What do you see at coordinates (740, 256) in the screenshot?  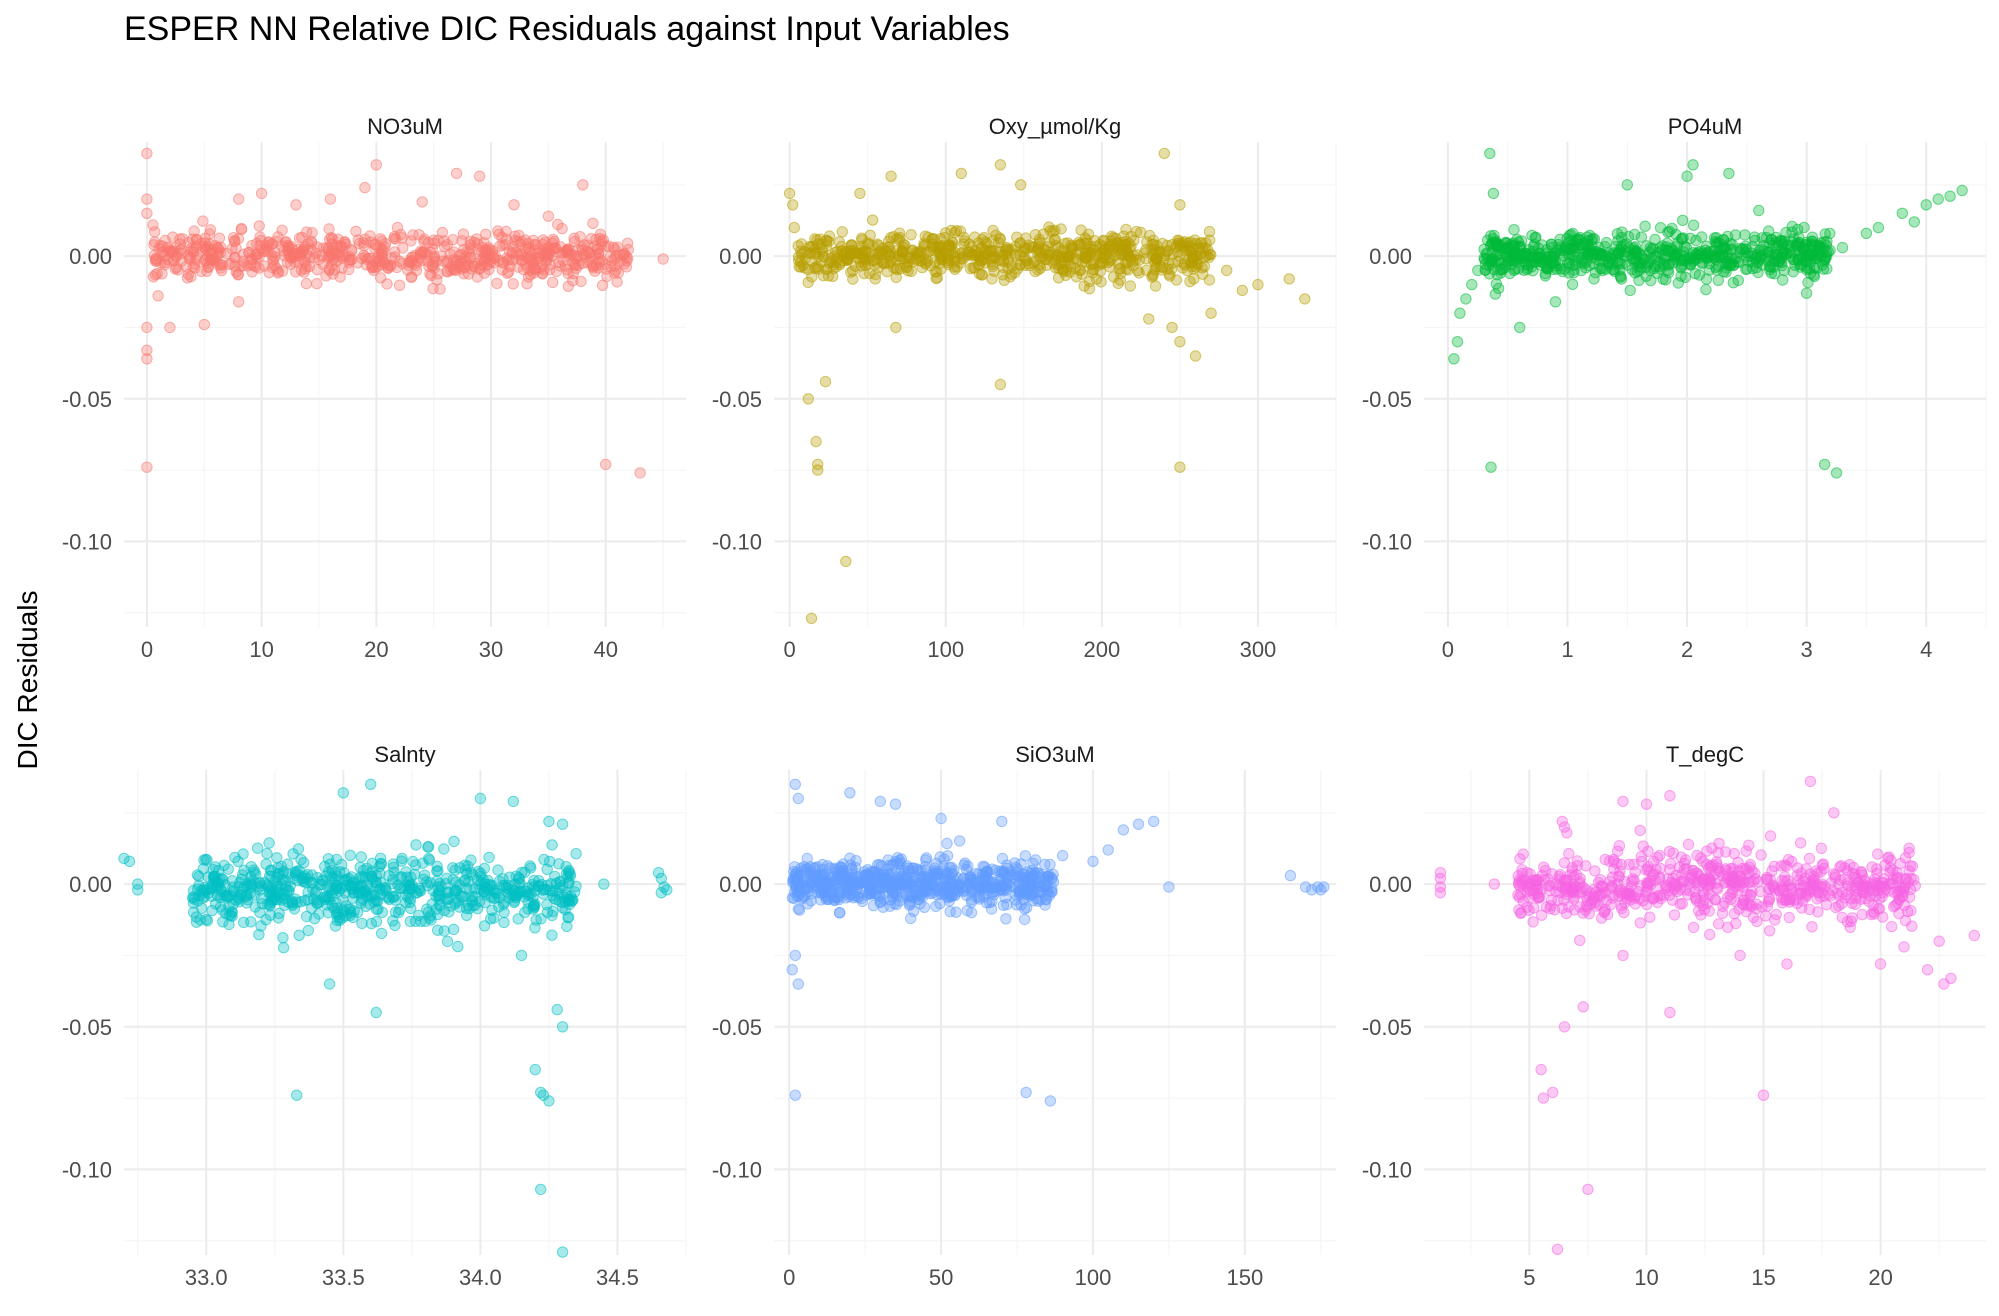 I see `y-tick-label: 0.00` at bounding box center [740, 256].